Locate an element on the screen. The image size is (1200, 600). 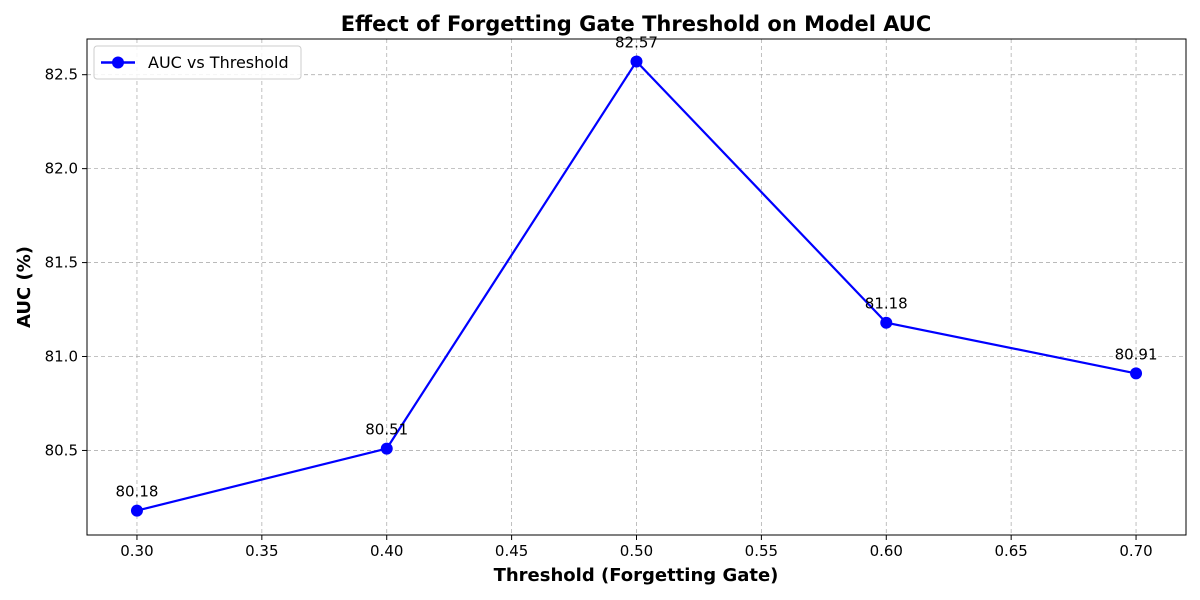
y-tick-label: 82.5 is located at coordinates (61, 75).